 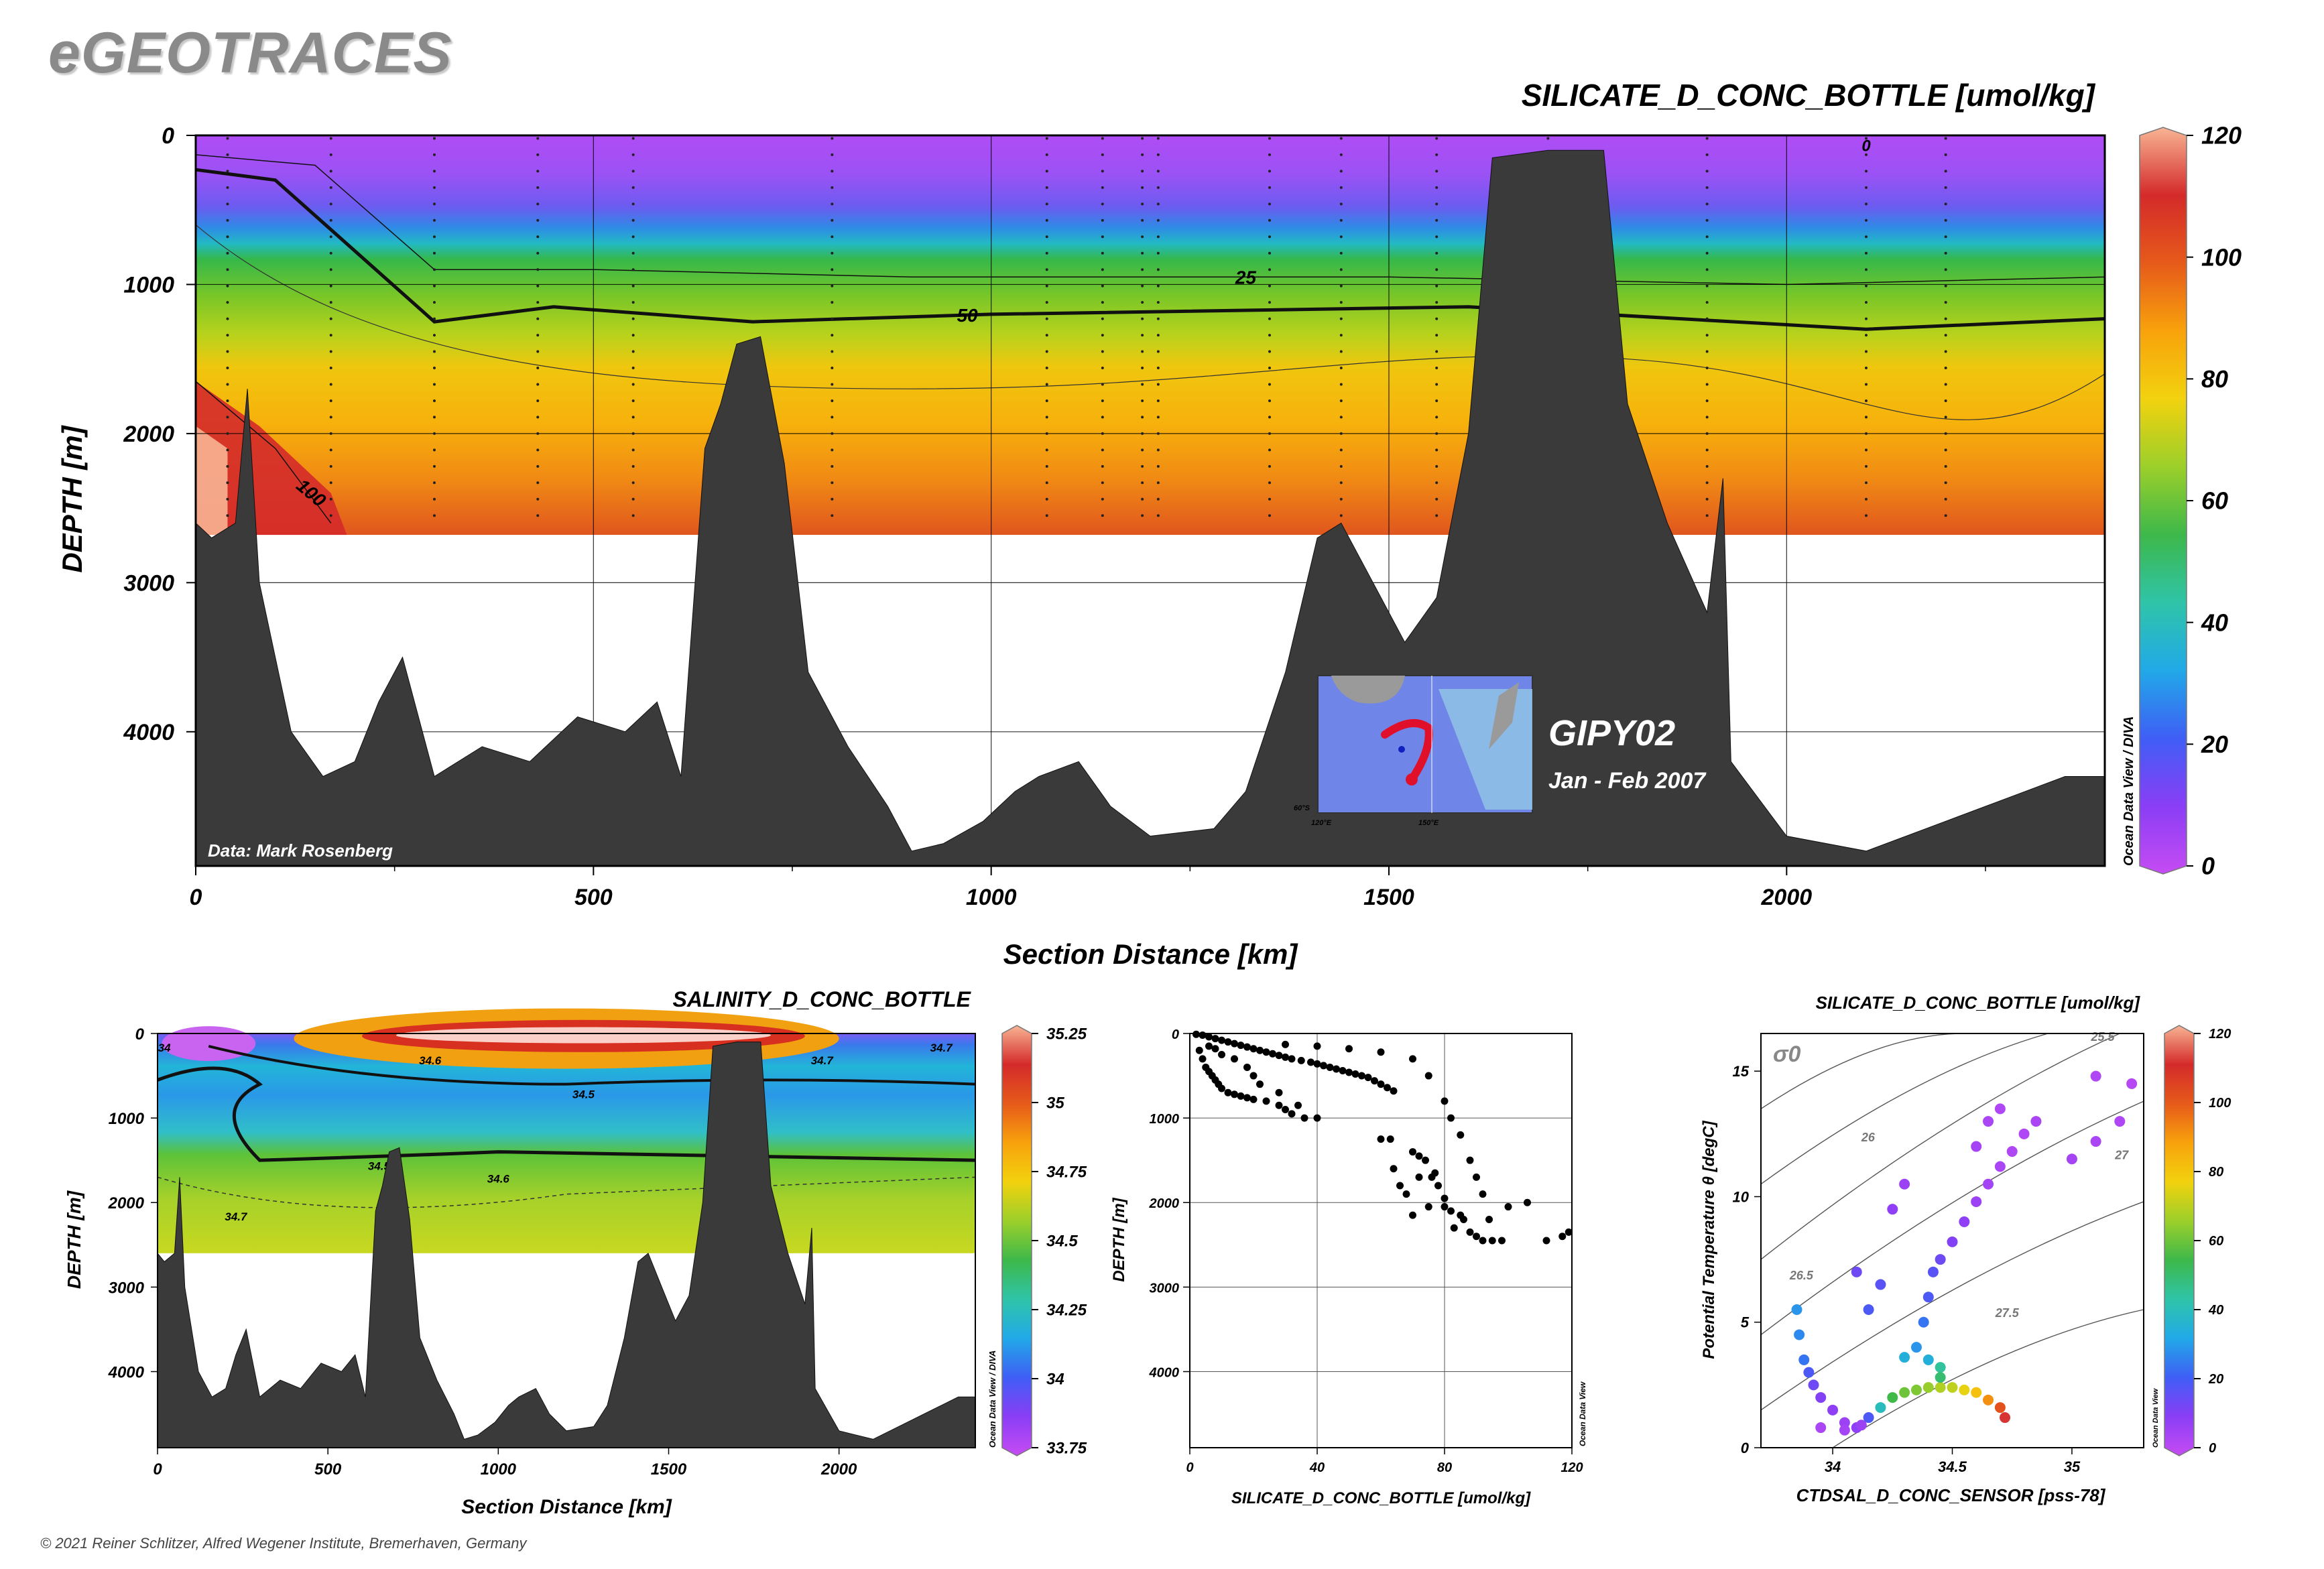 What do you see at coordinates (1787, 1054) in the screenshot?
I see `sigma-label: σ0` at bounding box center [1787, 1054].